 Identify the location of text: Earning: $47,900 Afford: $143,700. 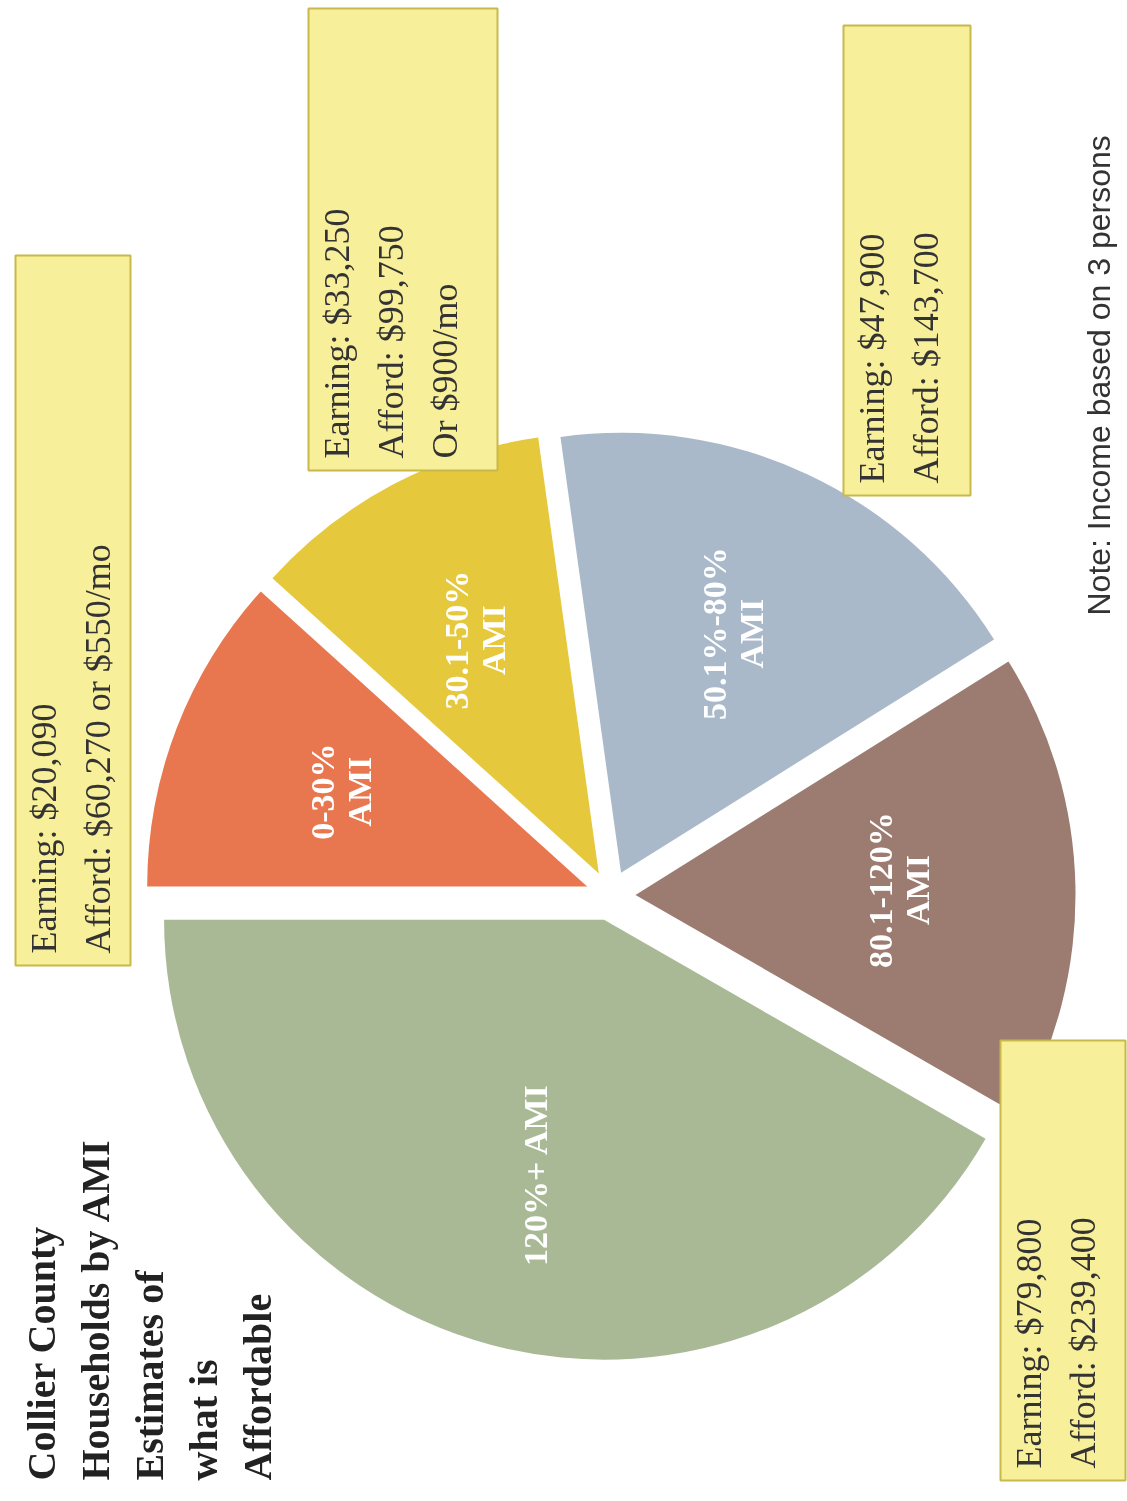
(898, 358).